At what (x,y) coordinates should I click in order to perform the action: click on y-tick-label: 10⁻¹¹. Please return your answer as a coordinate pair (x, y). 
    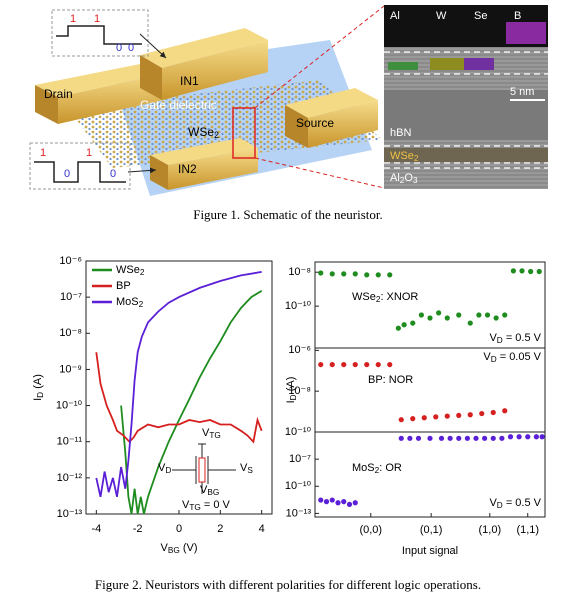
    Looking at the image, I should click on (70, 442).